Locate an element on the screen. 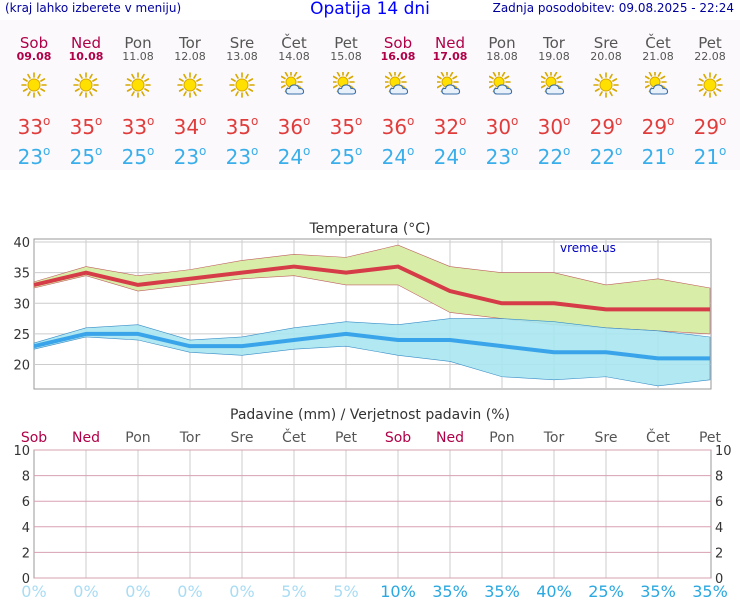  max-temperature: 30o is located at coordinates (554, 126).